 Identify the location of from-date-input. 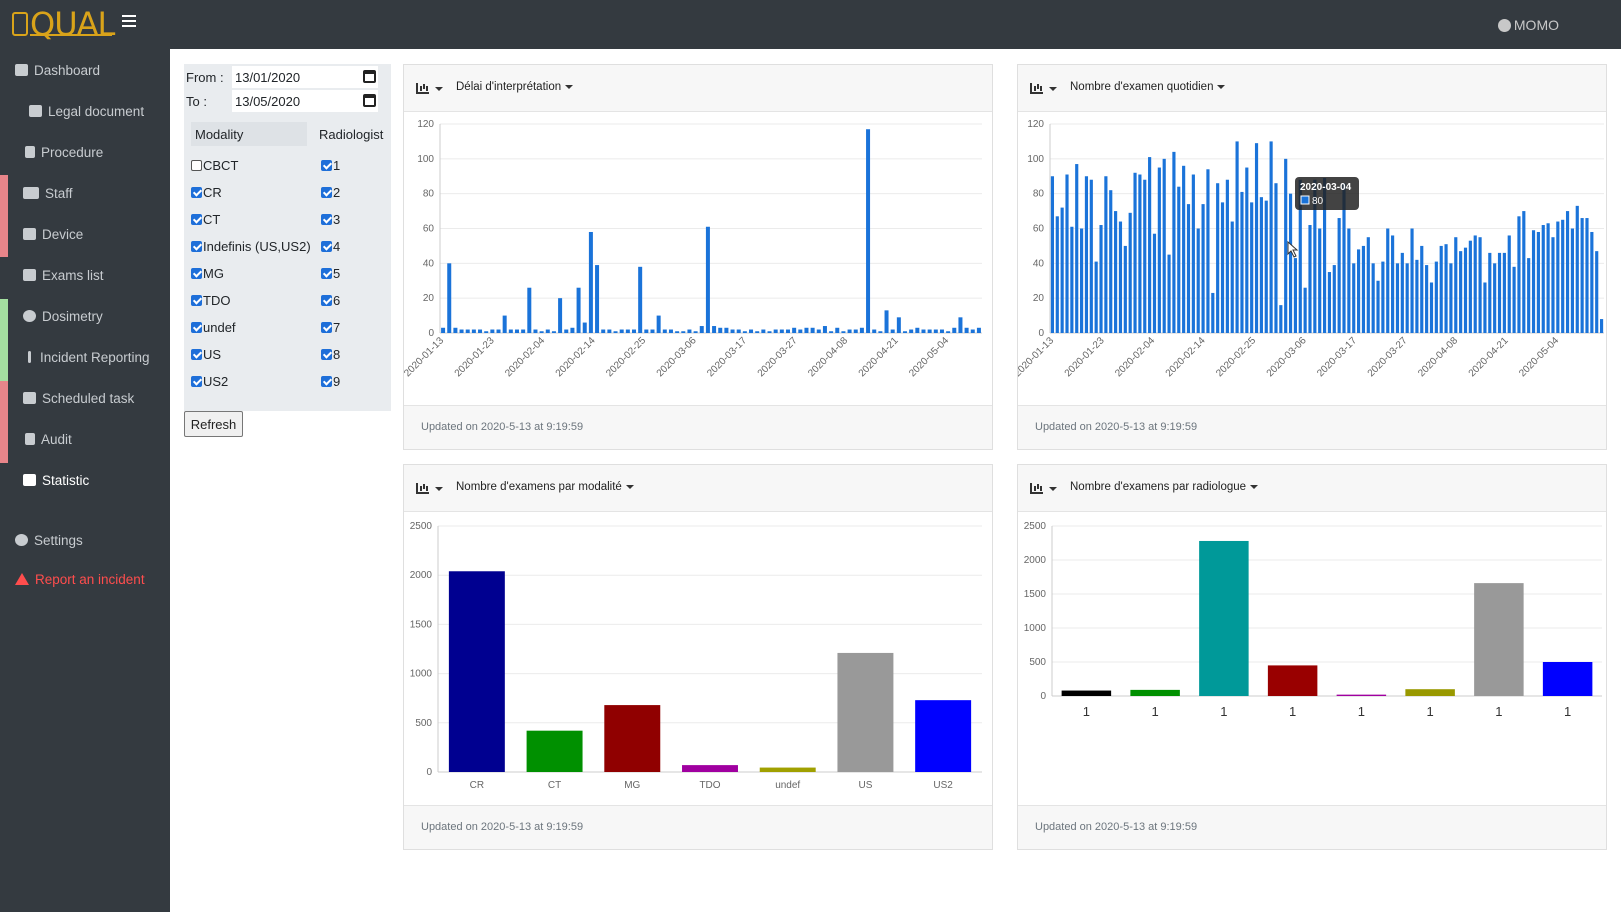
(305, 77).